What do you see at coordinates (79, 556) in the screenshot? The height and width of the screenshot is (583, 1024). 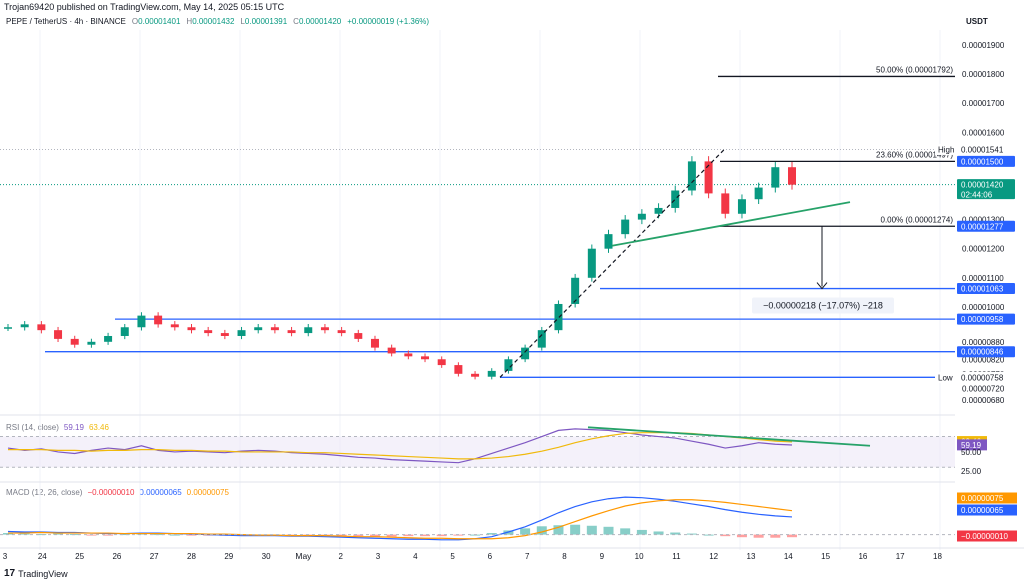 I see `time-axis-tick: 25` at bounding box center [79, 556].